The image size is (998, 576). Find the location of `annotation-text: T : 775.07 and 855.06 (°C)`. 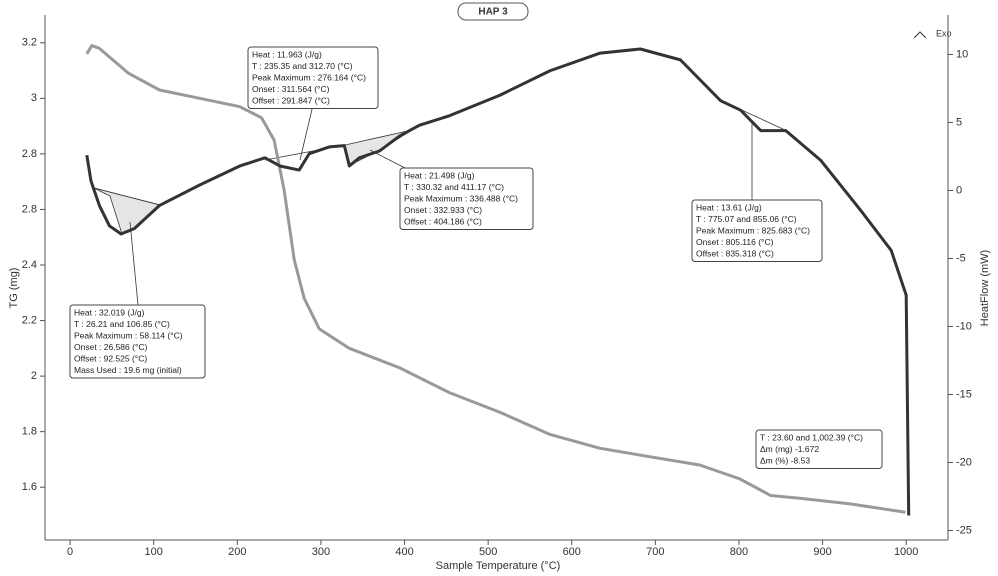

annotation-text: T : 775.07 and 855.06 (°C) is located at coordinates (746, 219).